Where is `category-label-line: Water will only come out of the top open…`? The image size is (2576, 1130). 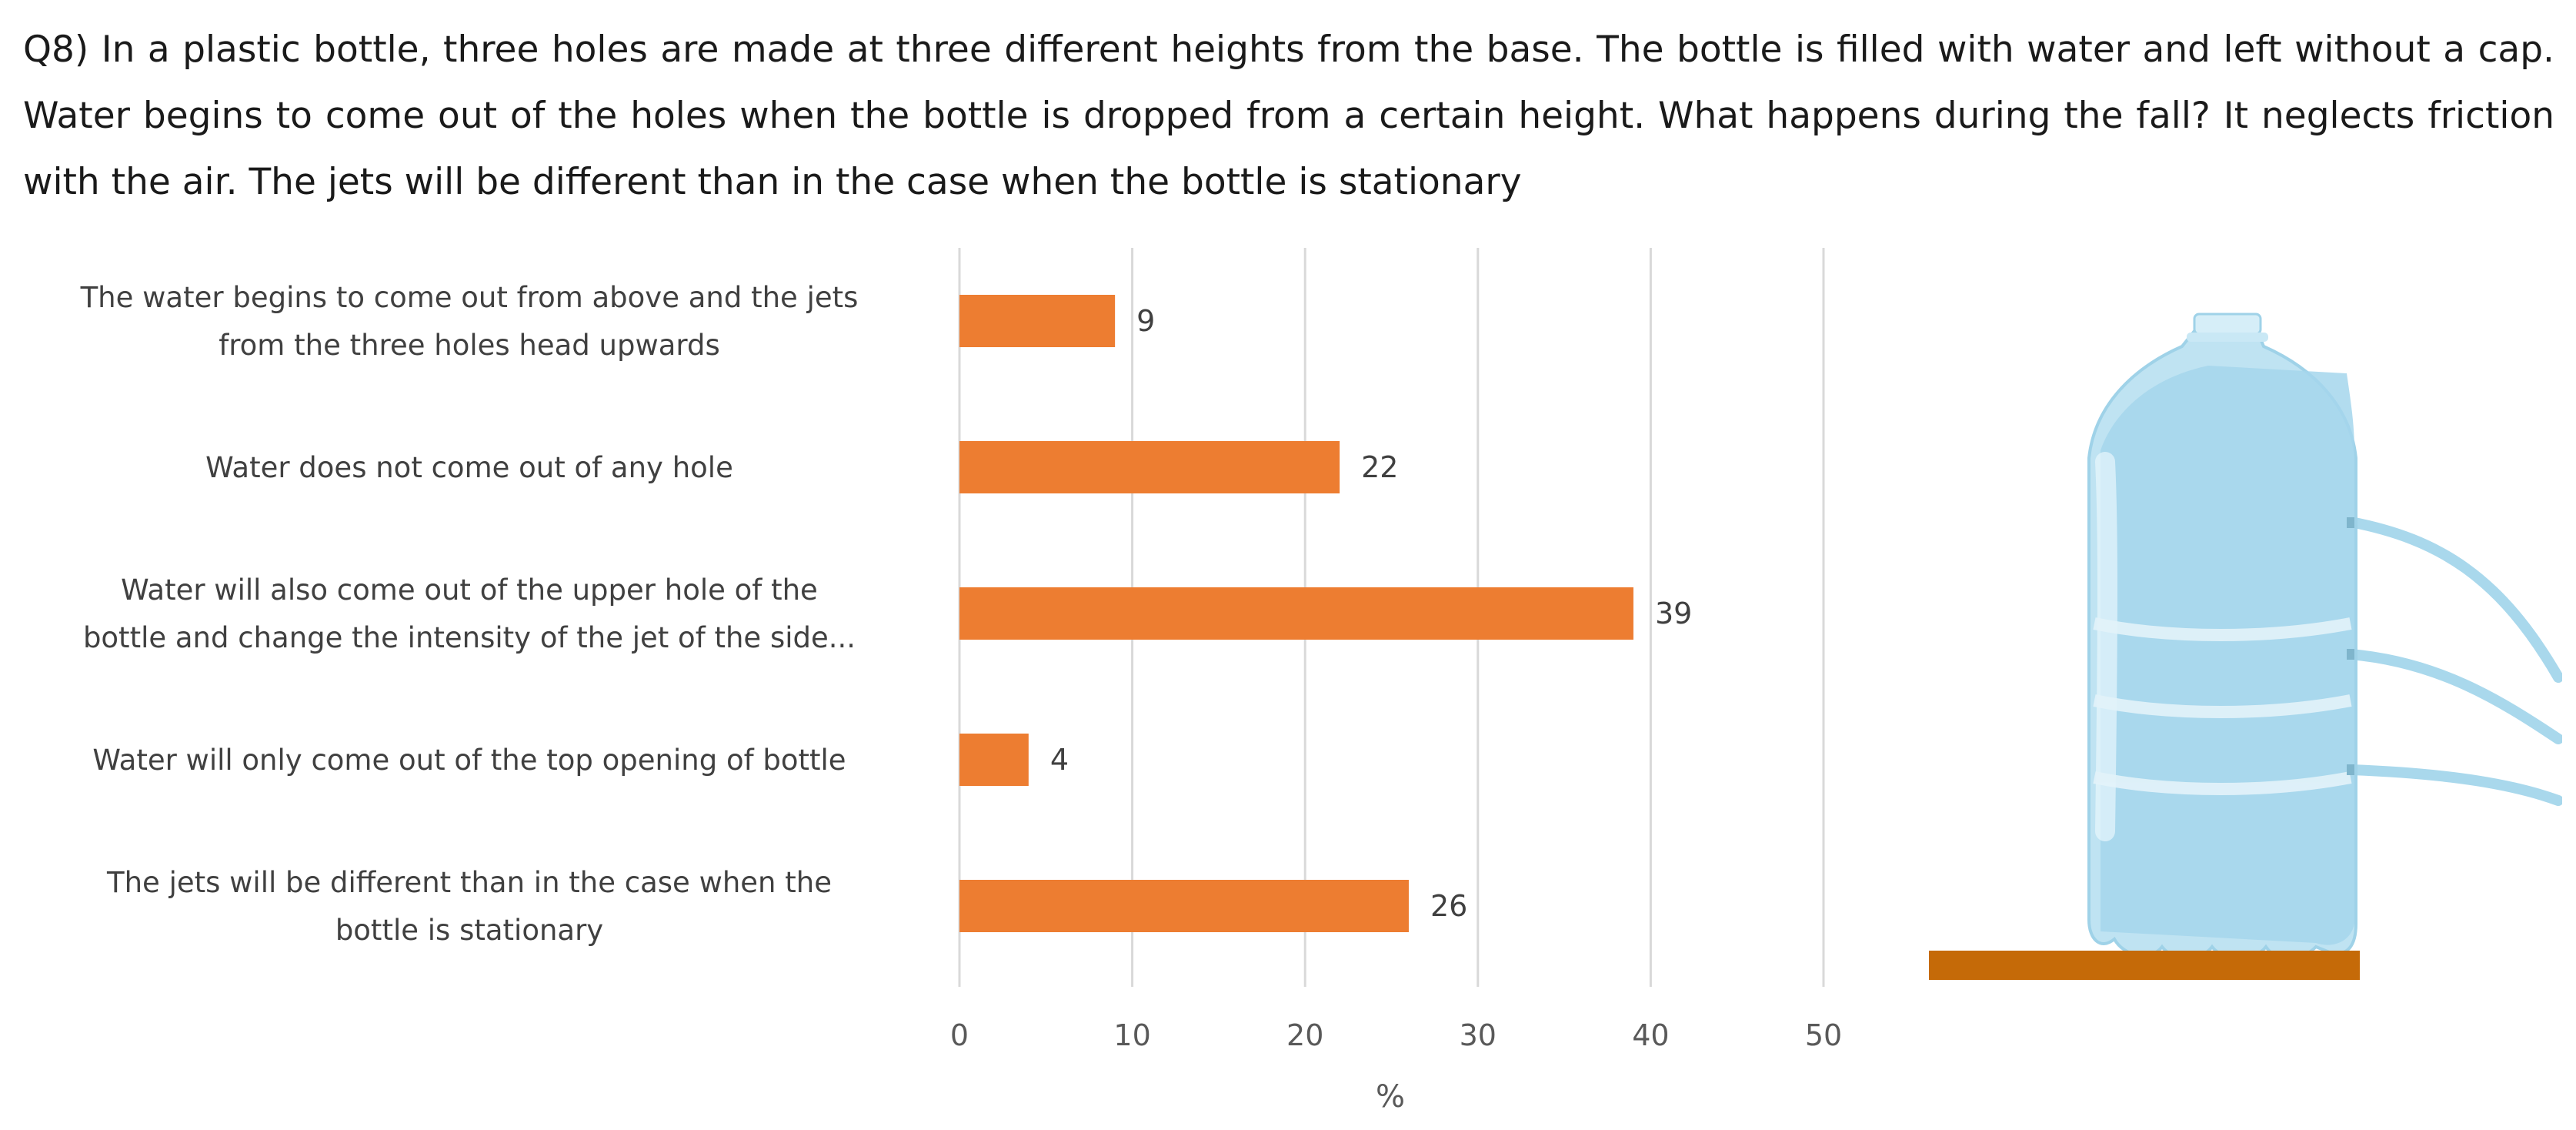
category-label-line: Water will only come out of the top open… is located at coordinates (469, 760).